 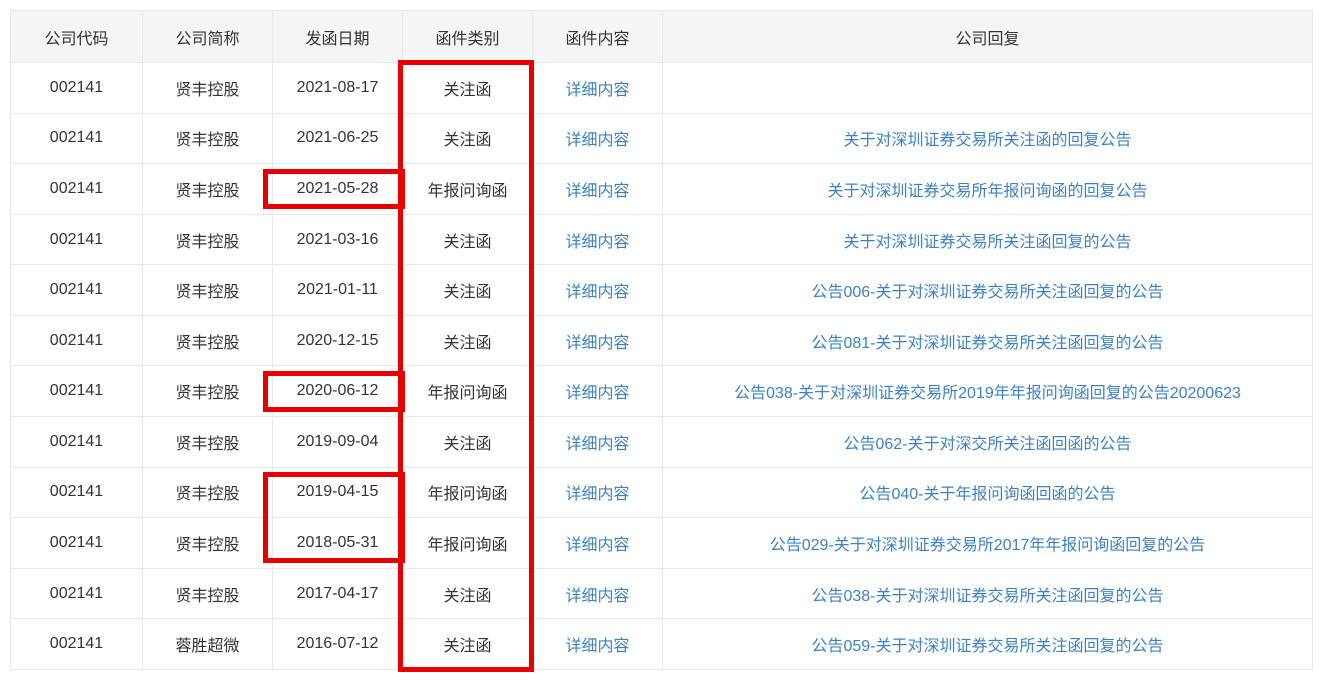 What do you see at coordinates (987, 36) in the screenshot?
I see `header-company-reply: 公司回复` at bounding box center [987, 36].